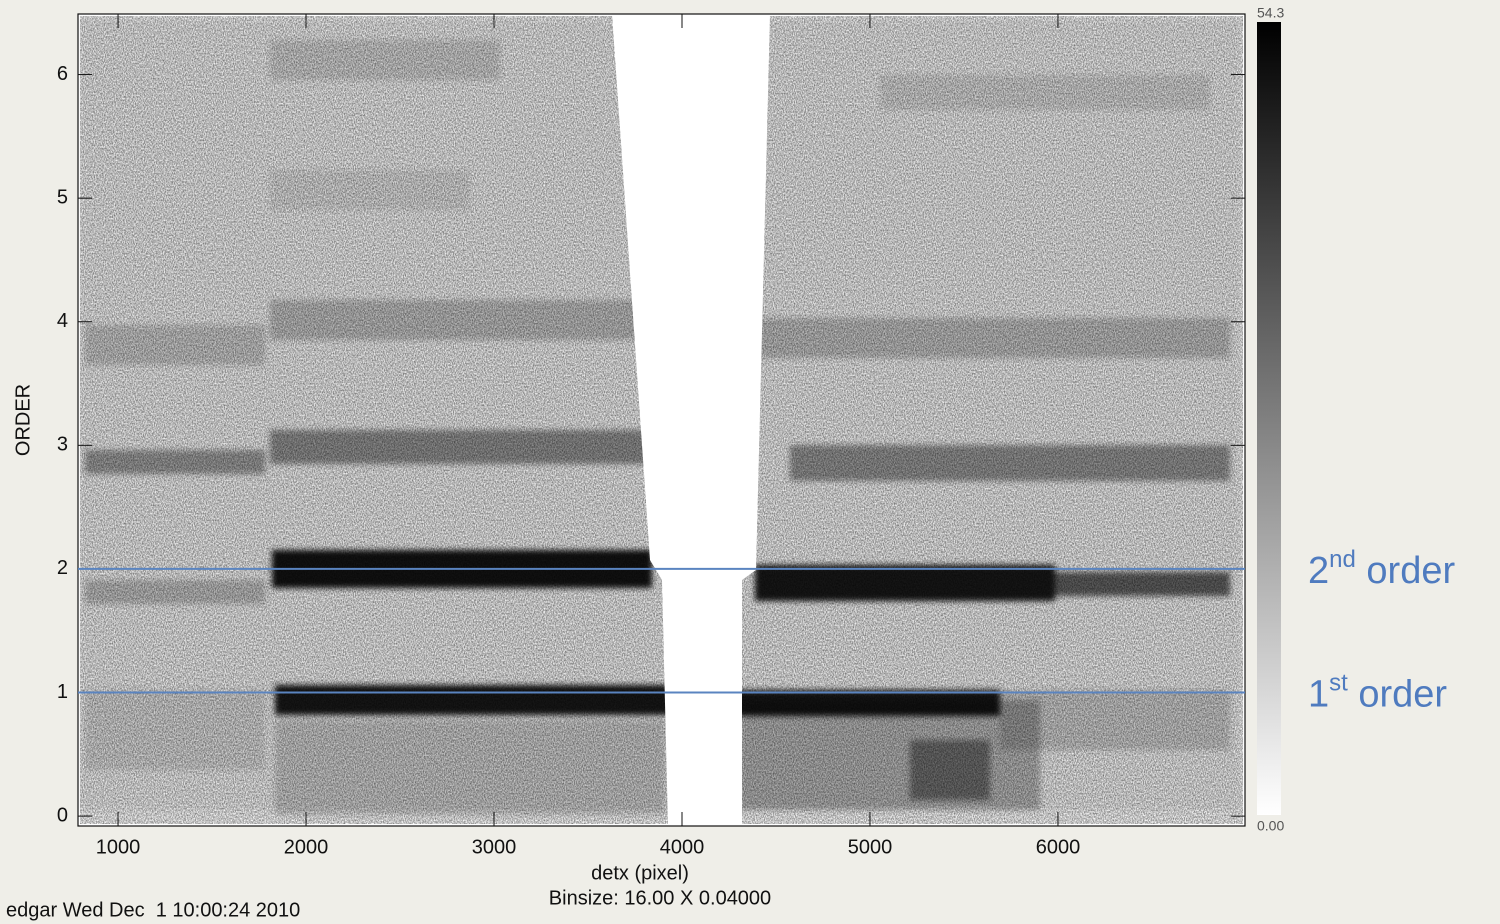 Image resolution: width=1500 pixels, height=924 pixels. What do you see at coordinates (870, 847) in the screenshot?
I see `x-tick-label: 5000` at bounding box center [870, 847].